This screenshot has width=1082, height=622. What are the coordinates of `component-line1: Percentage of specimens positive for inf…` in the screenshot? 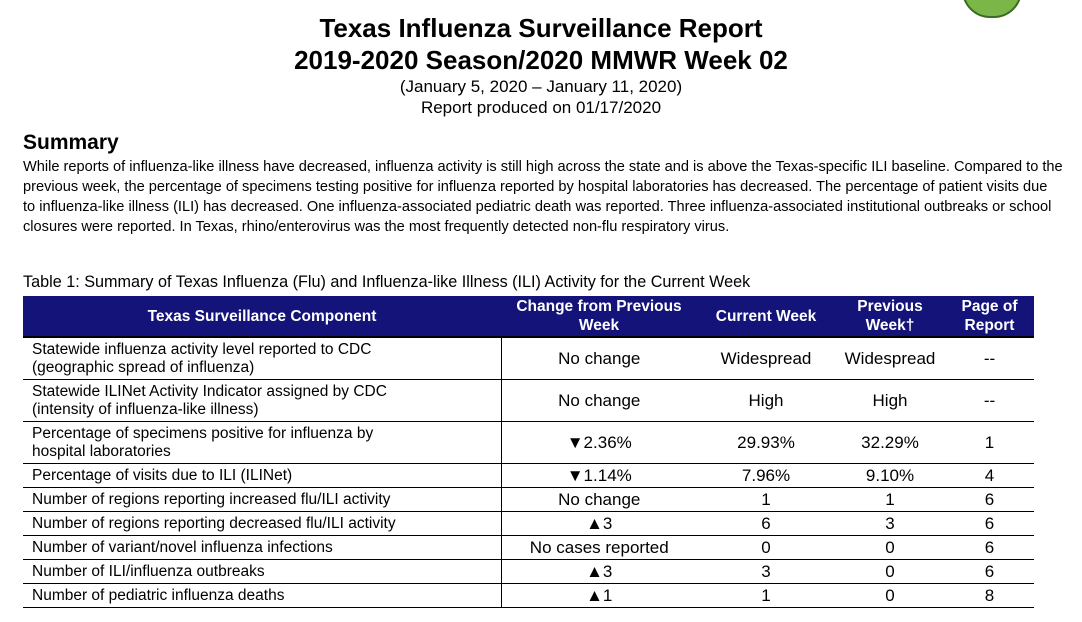 It's located at (203, 433).